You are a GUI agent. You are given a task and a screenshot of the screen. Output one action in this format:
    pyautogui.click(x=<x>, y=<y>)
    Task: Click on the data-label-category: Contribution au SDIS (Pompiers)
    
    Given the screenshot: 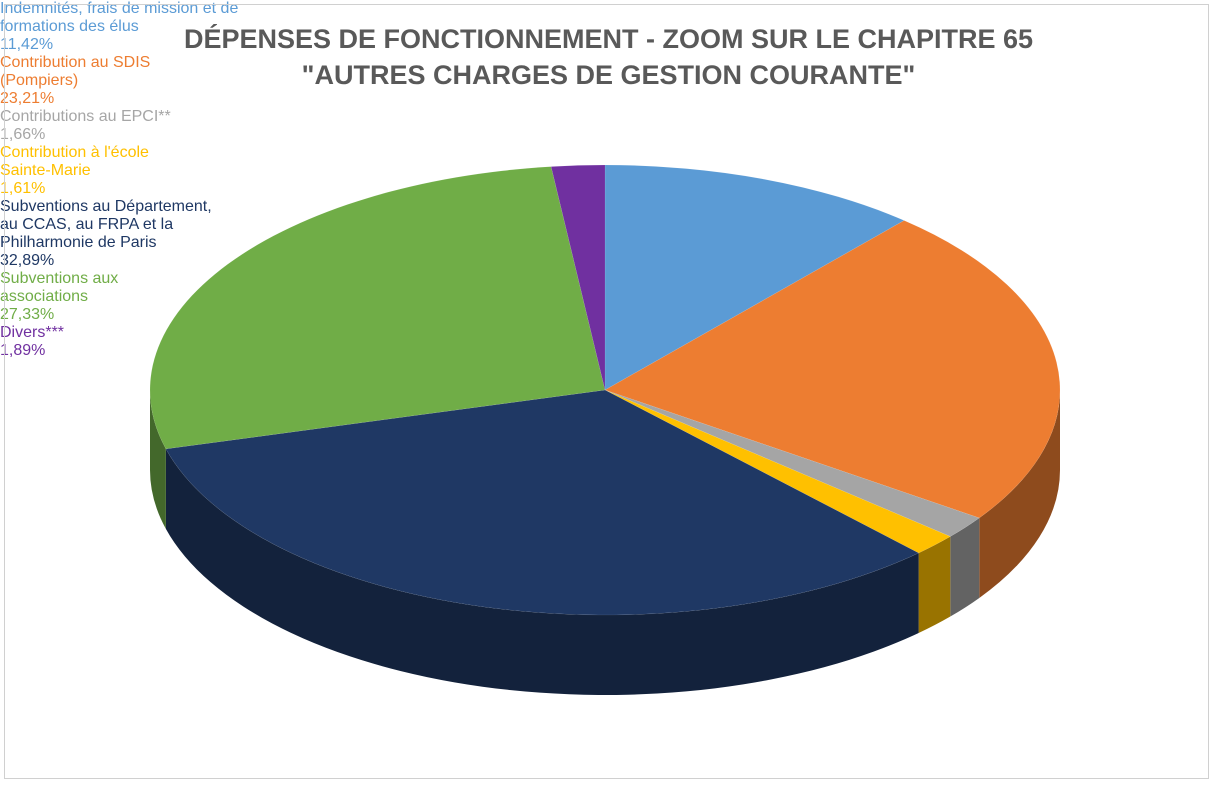 What is the action you would take?
    pyautogui.click(x=75, y=71)
    